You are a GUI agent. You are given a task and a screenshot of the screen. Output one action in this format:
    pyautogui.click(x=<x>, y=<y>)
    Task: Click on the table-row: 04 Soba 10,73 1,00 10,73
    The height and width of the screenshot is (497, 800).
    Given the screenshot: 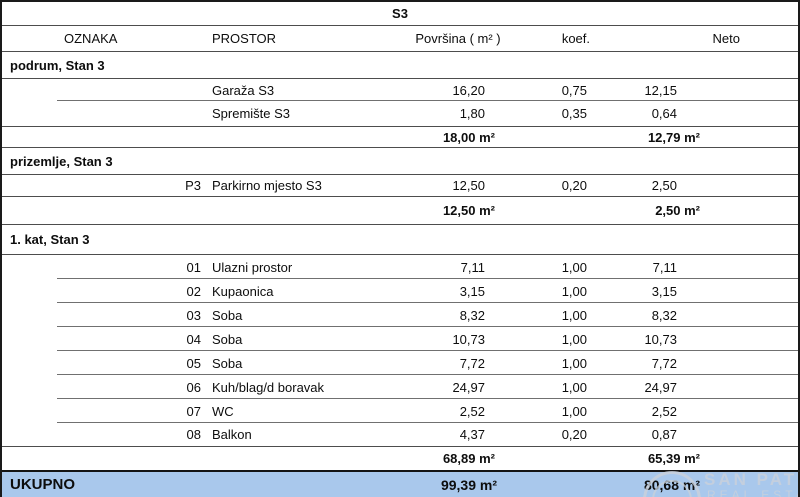 What is the action you would take?
    pyautogui.click(x=400, y=339)
    